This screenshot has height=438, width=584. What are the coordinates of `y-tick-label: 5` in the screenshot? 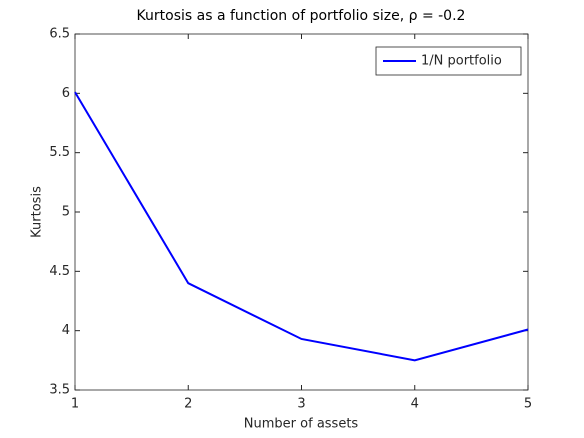 It's located at (66, 212).